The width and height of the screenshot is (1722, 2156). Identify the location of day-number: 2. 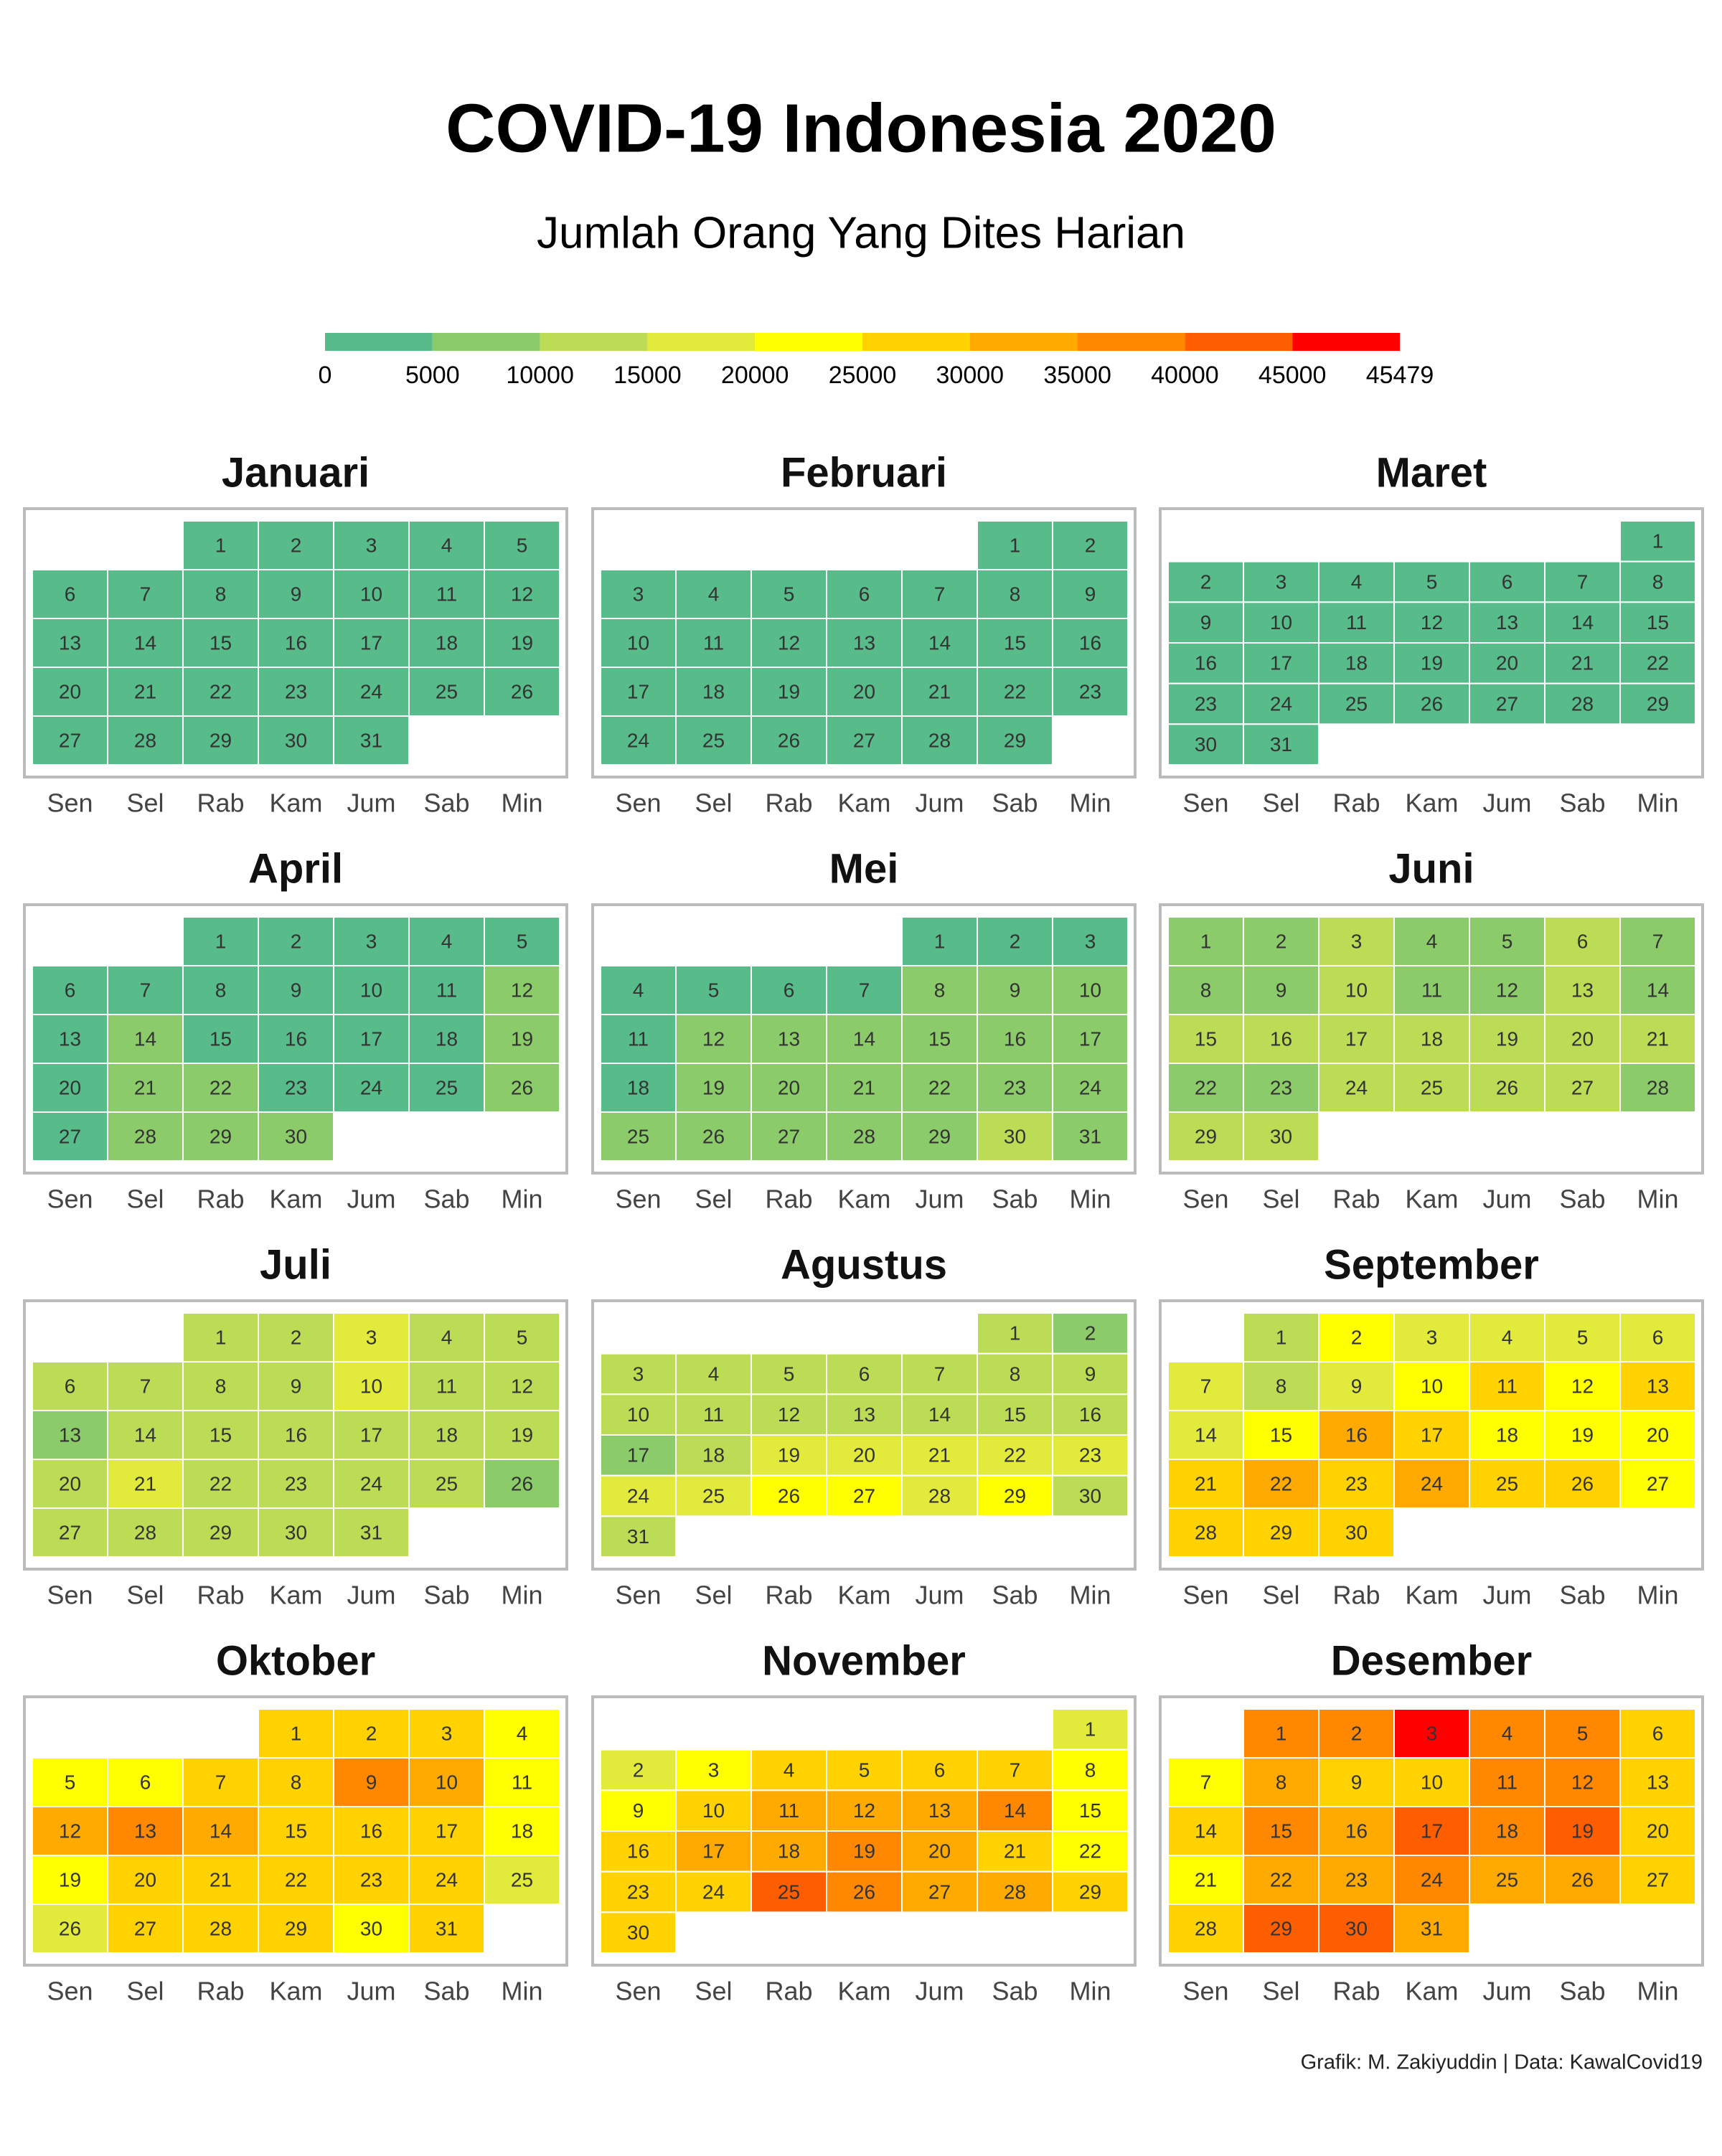
(1015, 941).